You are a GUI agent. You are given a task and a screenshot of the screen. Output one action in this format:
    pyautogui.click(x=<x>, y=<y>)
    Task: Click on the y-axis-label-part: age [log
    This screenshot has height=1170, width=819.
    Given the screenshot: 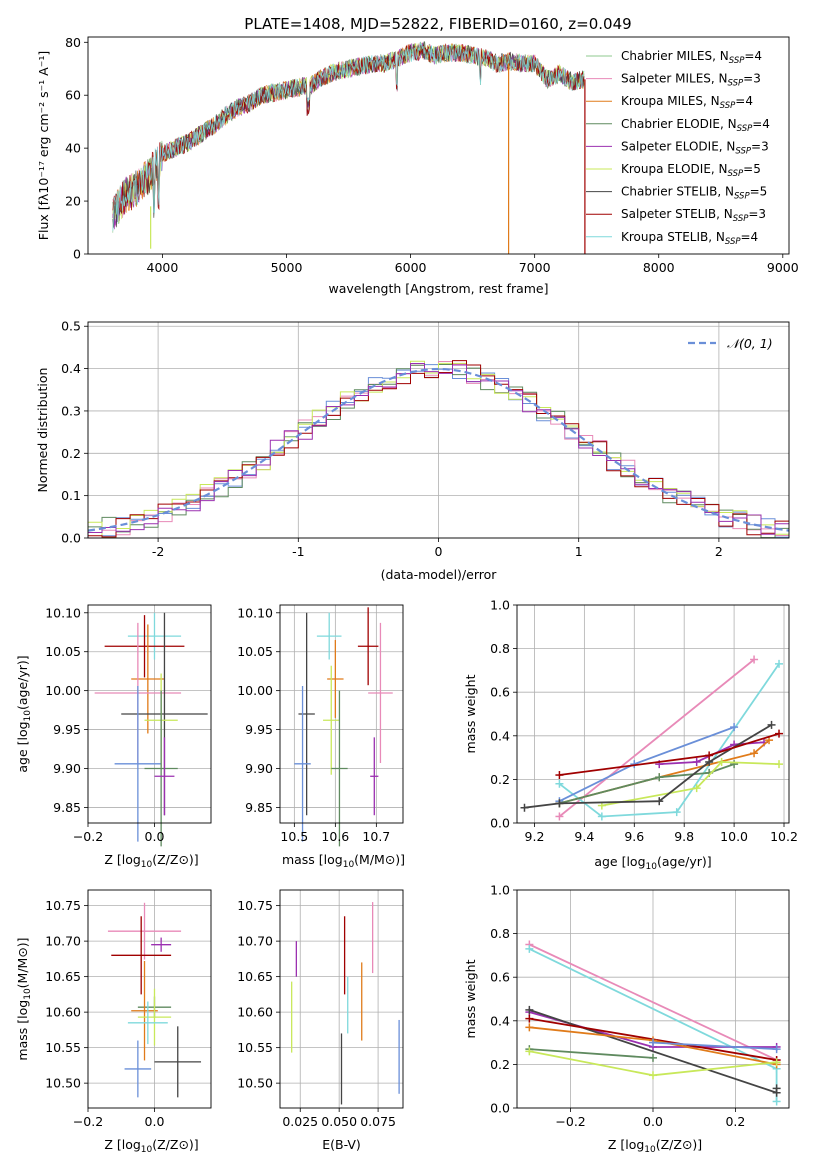 What is the action you would take?
    pyautogui.click(x=22, y=746)
    